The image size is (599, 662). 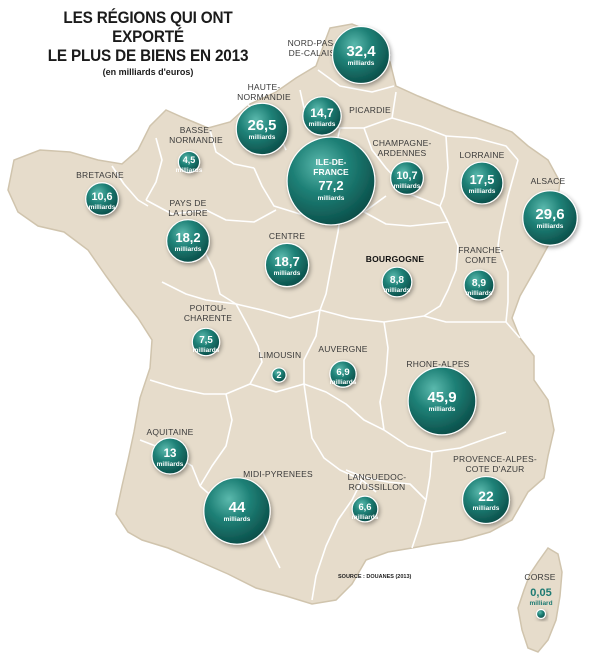 I want to click on region-label-picardie: PICARDIE, so click(x=370, y=110).